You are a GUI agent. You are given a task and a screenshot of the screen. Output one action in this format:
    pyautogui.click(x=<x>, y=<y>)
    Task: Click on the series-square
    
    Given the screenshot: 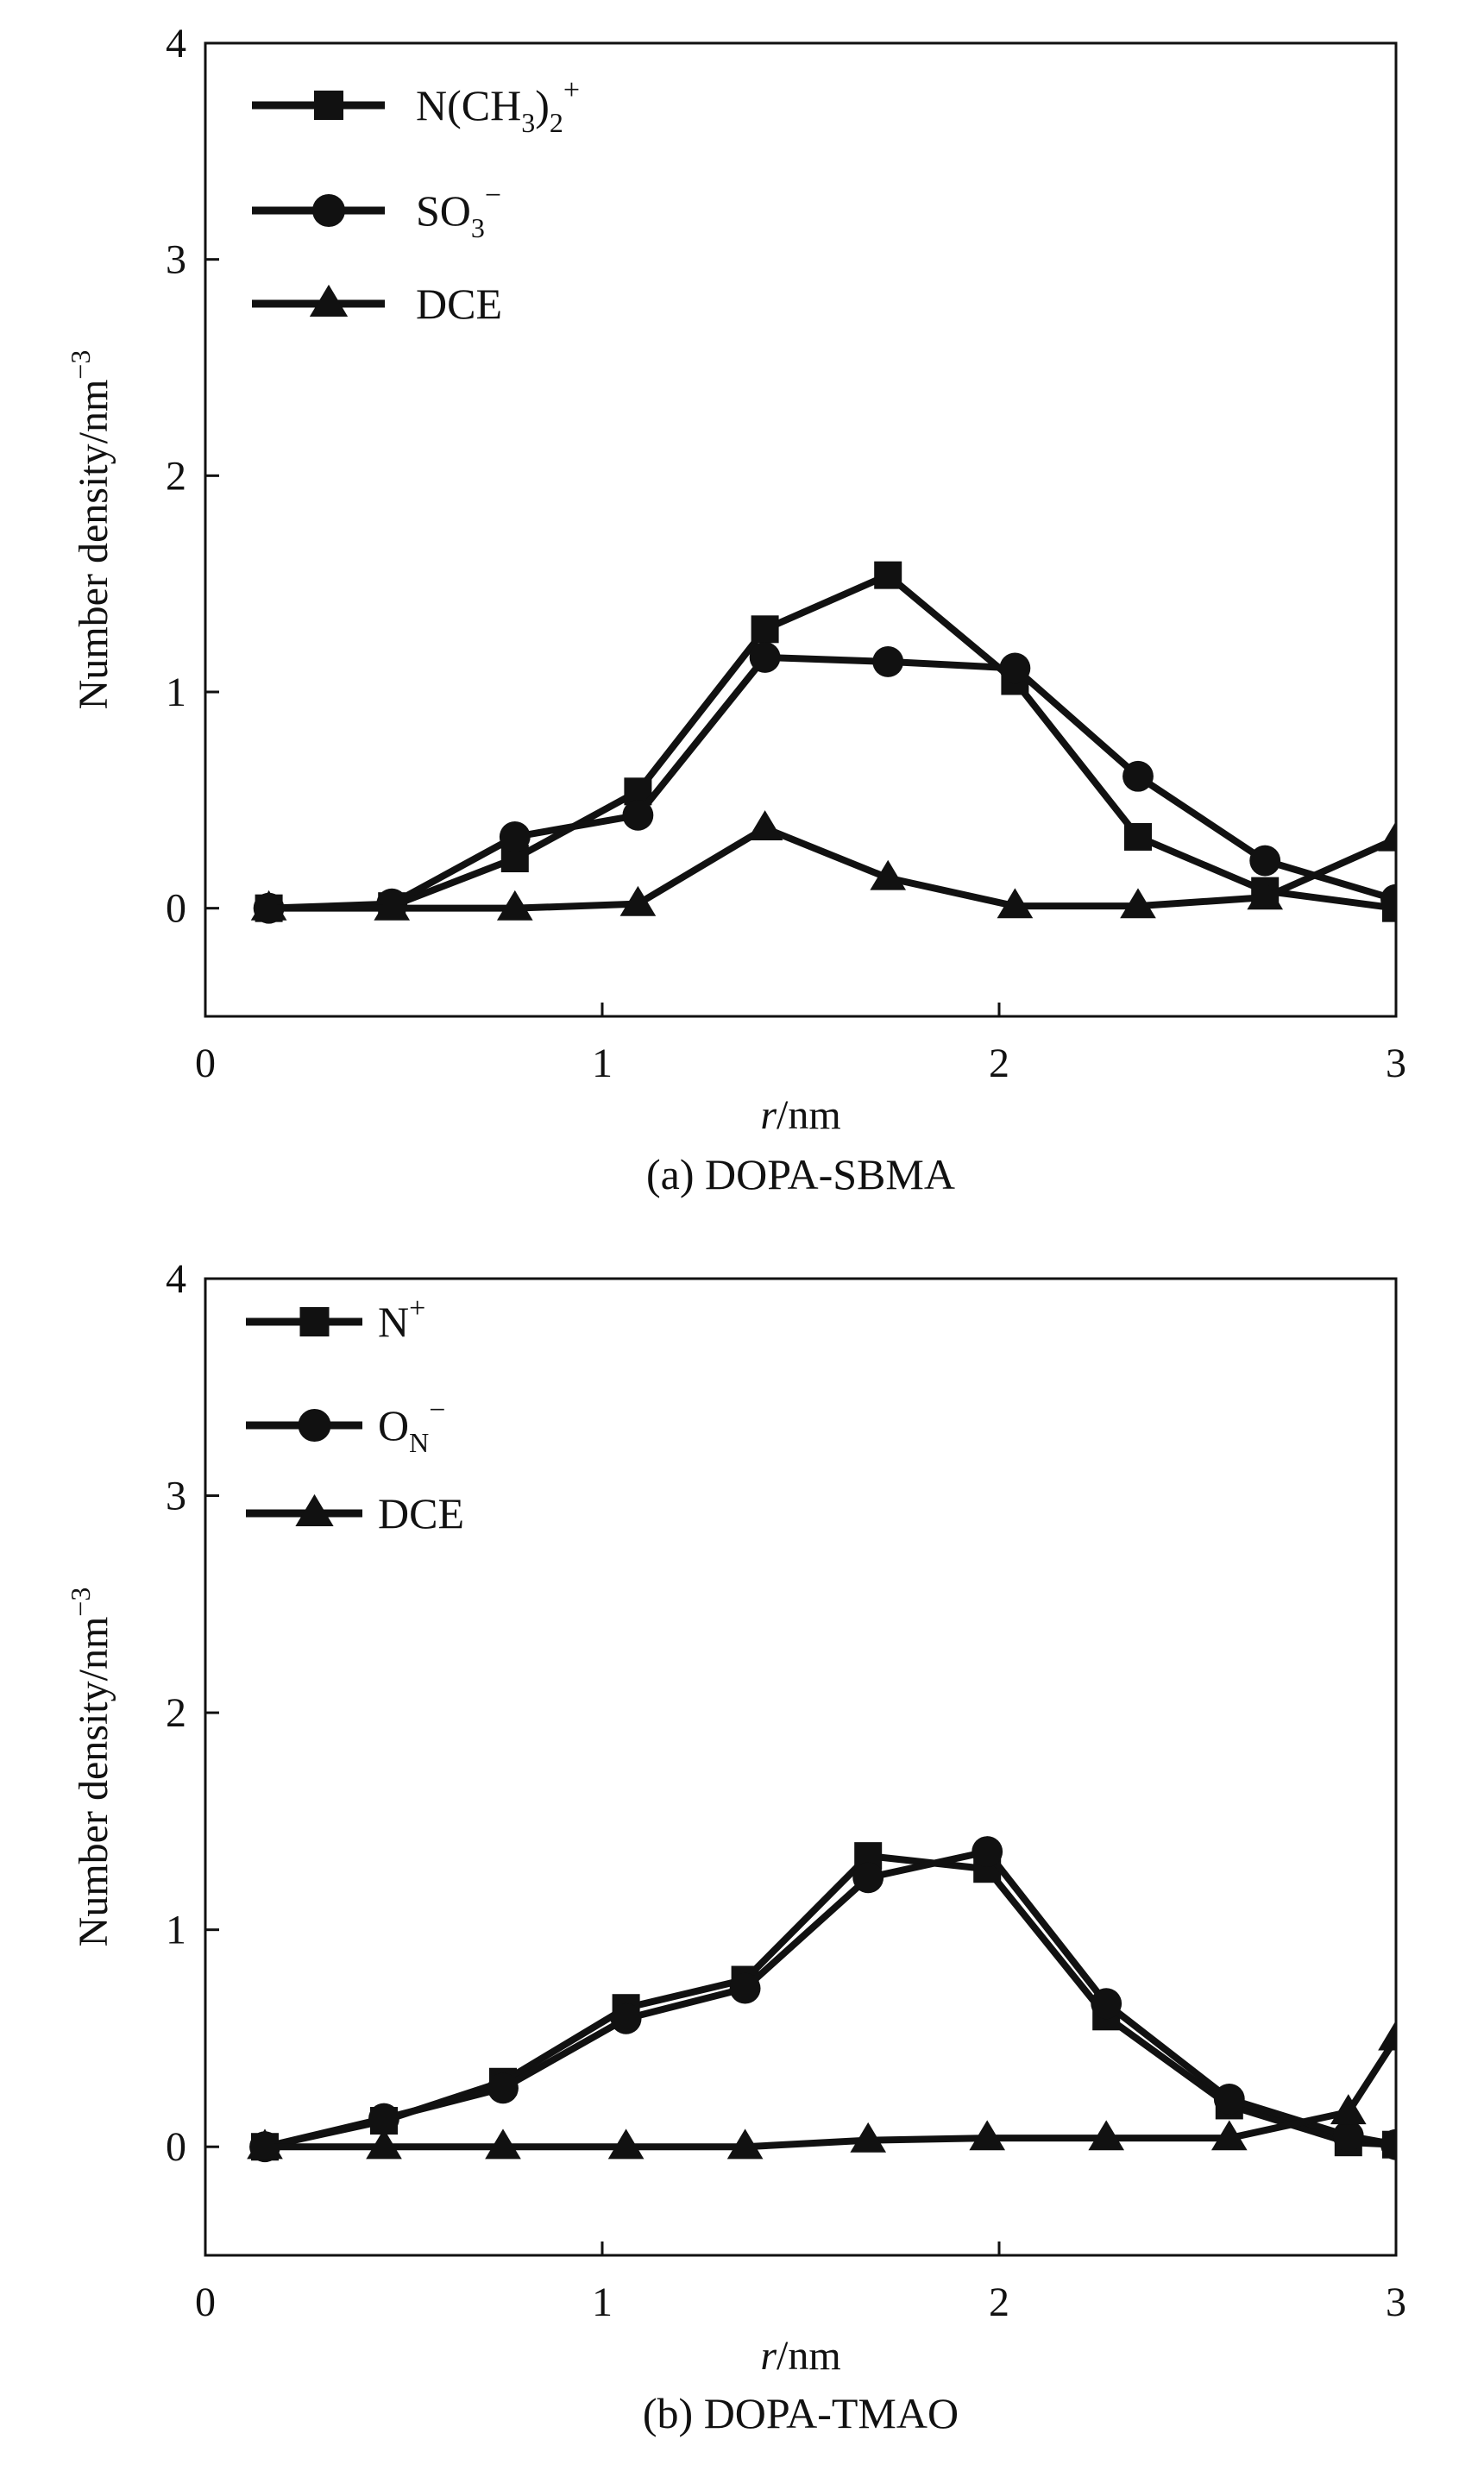 What is the action you would take?
    pyautogui.click(x=825, y=742)
    